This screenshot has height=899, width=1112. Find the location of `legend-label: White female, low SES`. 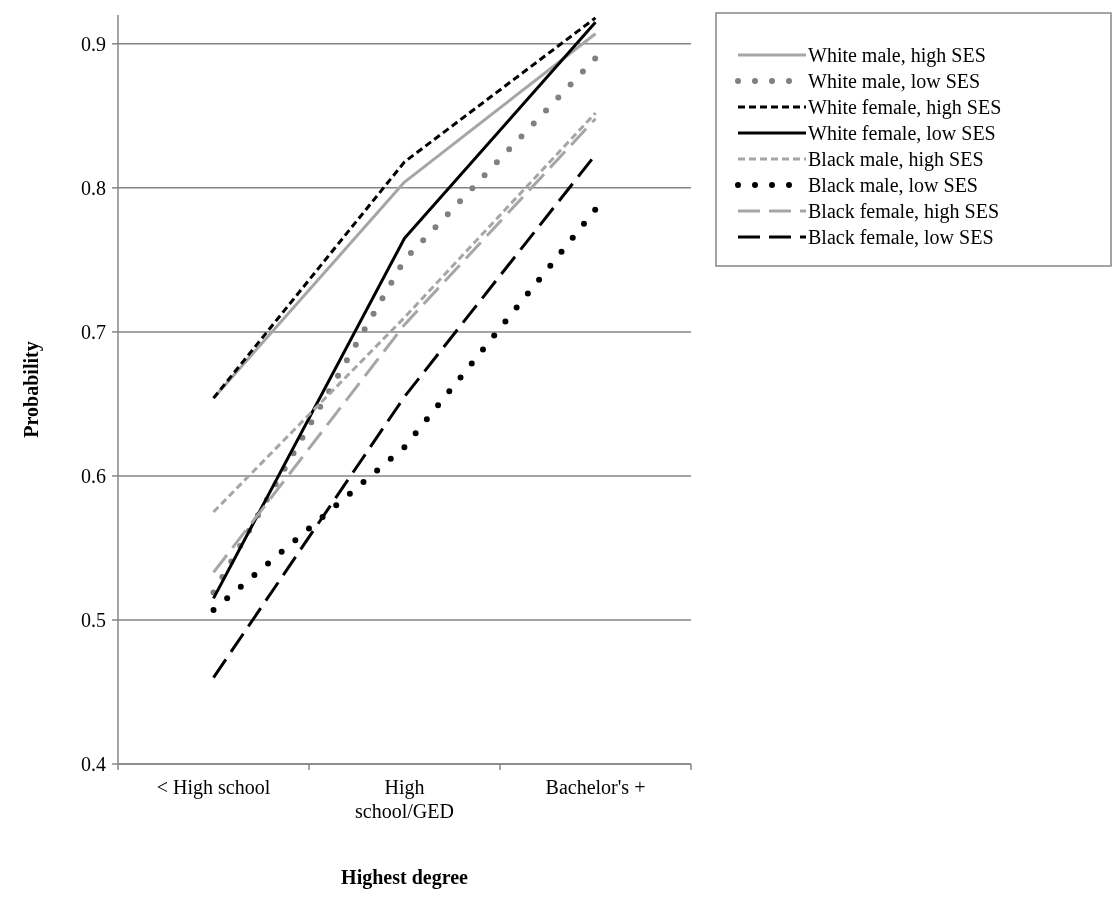

legend-label: White female, low SES is located at coordinates (902, 133).